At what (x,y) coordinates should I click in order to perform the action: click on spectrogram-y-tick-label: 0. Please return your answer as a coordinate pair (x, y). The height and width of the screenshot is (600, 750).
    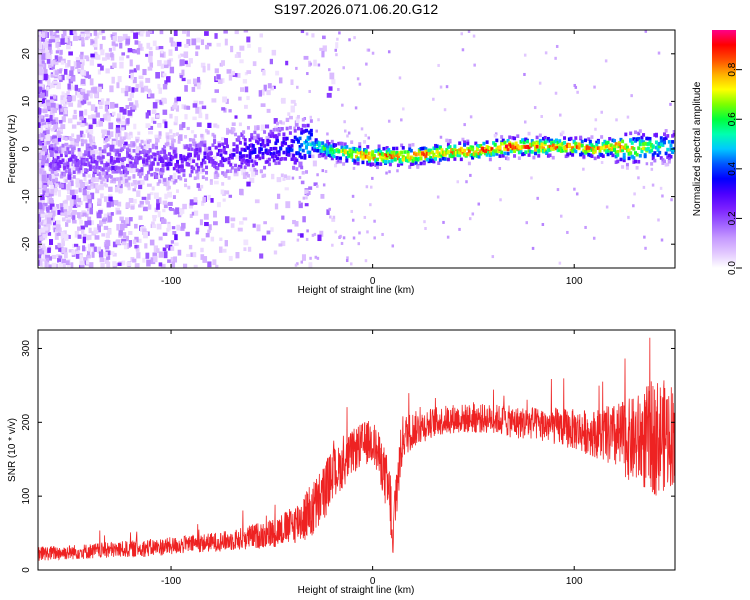
    Looking at the image, I should click on (26, 149).